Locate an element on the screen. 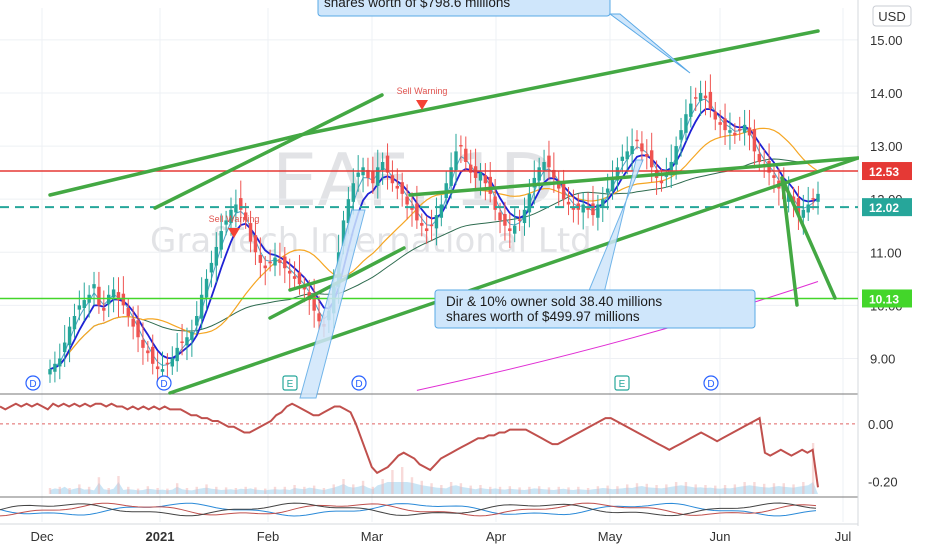 The width and height of the screenshot is (932, 550). price-axis-bg is located at coordinates (895, 275).